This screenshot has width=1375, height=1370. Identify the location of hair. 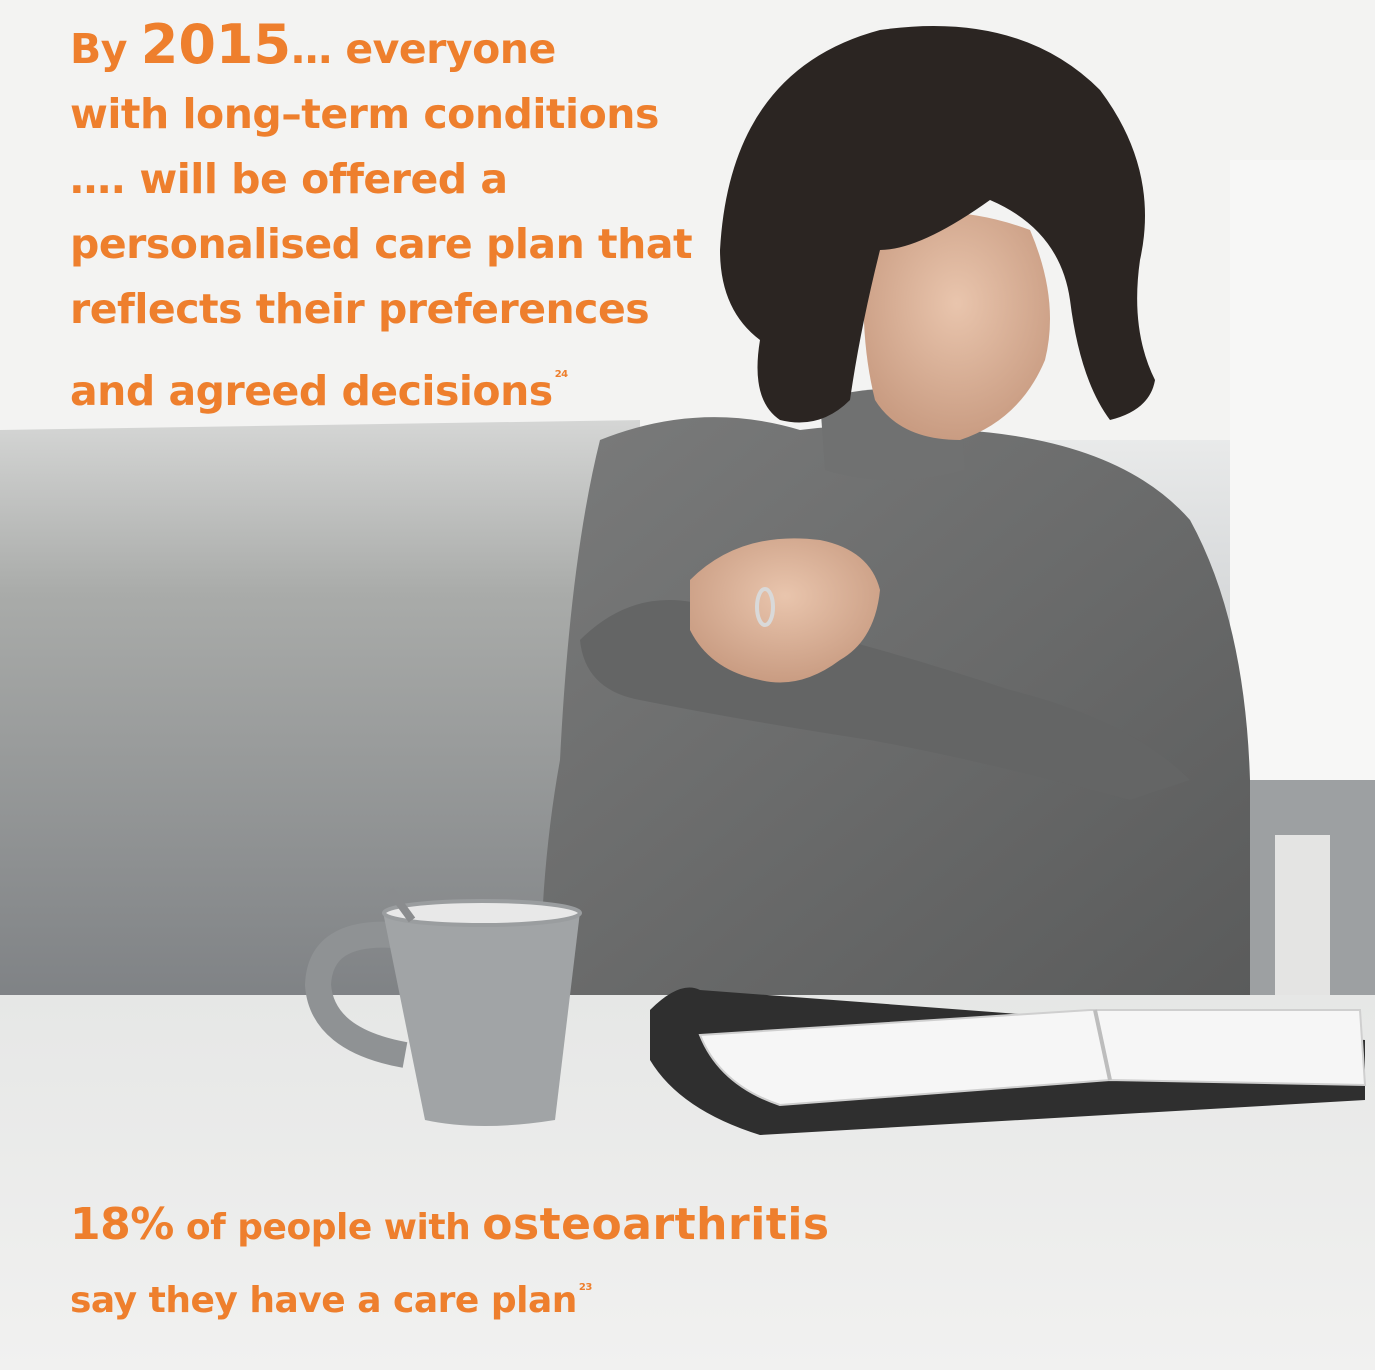
(937, 224).